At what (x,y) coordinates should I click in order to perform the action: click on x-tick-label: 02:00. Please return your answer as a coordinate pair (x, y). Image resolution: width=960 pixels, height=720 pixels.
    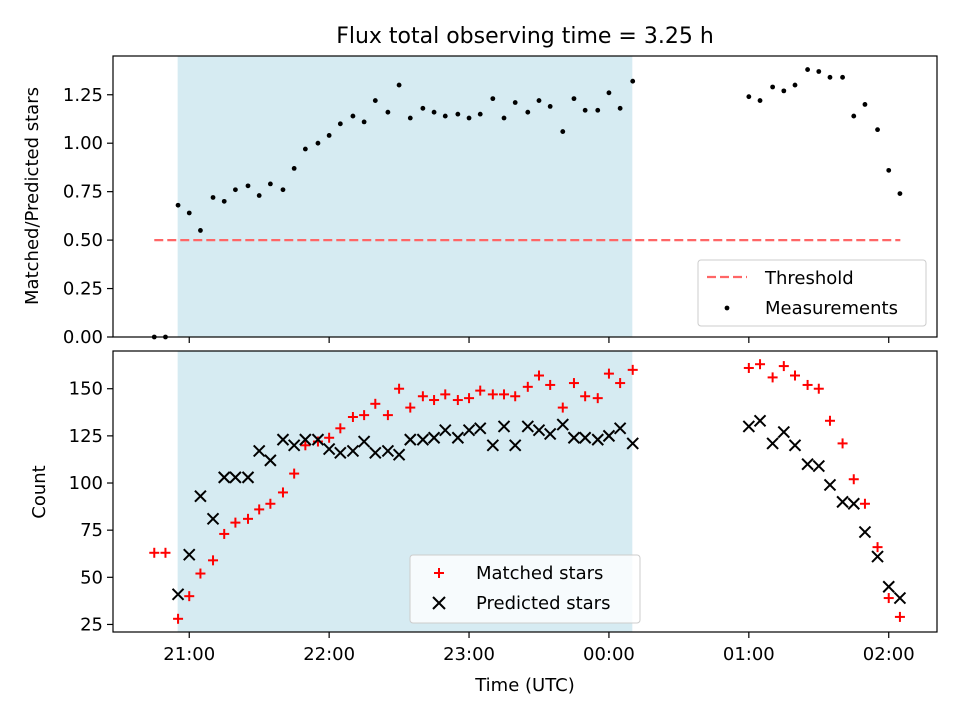
    Looking at the image, I should click on (889, 654).